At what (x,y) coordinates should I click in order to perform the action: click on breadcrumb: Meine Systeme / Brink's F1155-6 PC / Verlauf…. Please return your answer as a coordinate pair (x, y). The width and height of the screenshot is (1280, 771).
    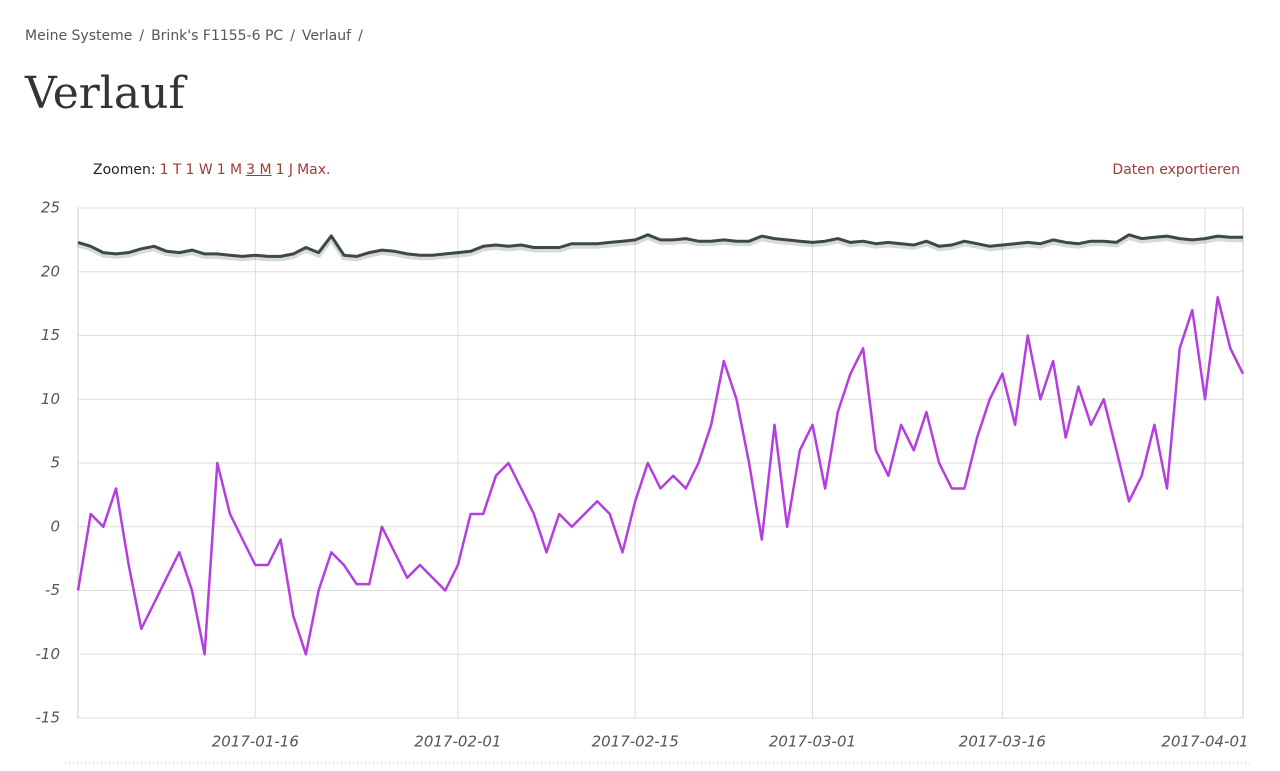
    Looking at the image, I should click on (197, 36).